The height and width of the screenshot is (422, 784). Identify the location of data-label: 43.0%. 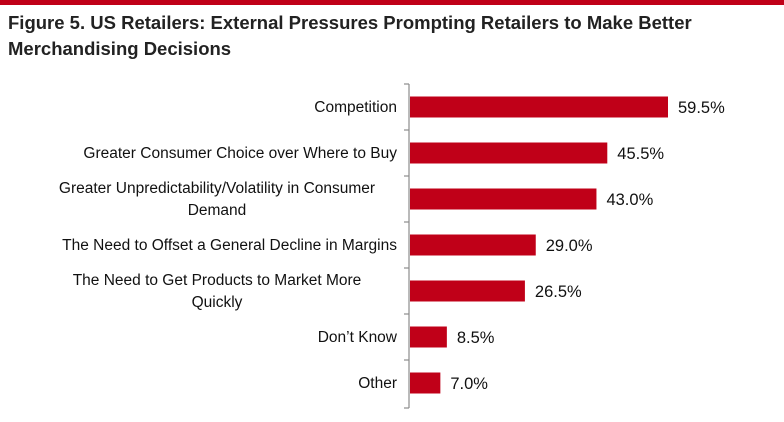
(629, 200).